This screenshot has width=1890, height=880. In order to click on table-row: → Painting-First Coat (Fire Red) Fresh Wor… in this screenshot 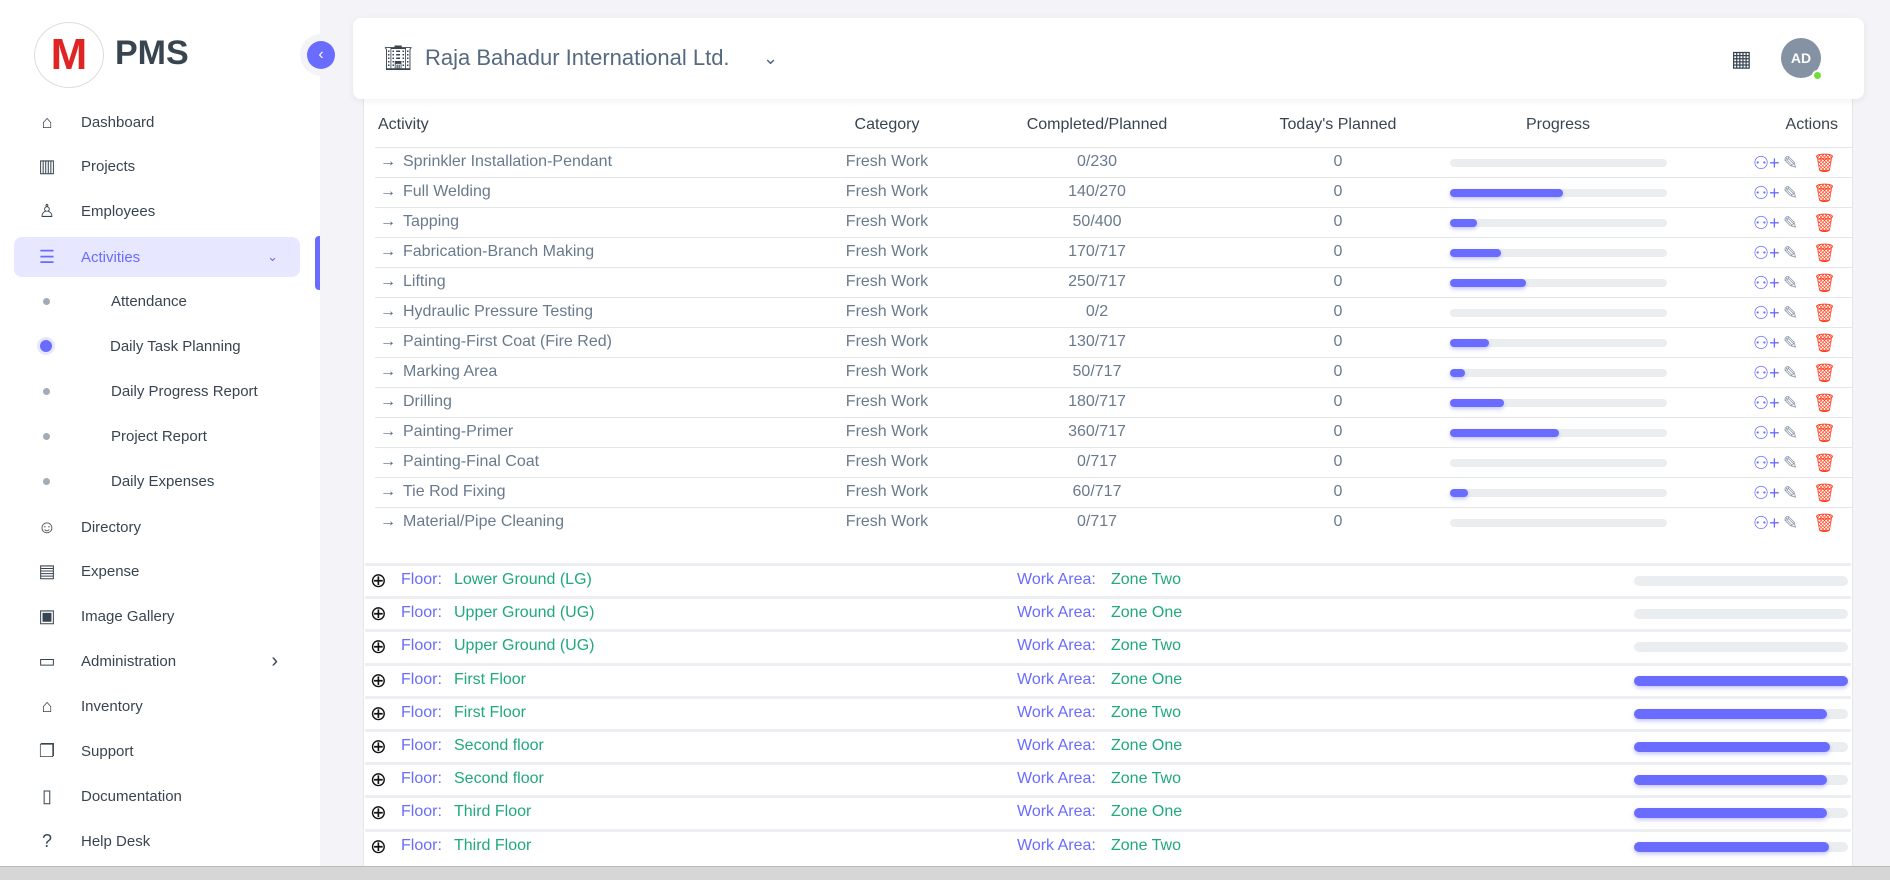, I will do `click(1113, 342)`.